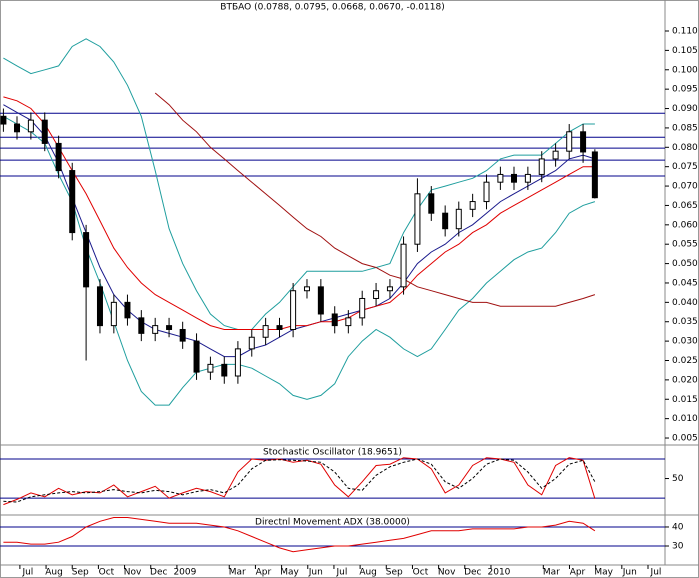  I want to click on y-tick-label: 50, so click(678, 479).